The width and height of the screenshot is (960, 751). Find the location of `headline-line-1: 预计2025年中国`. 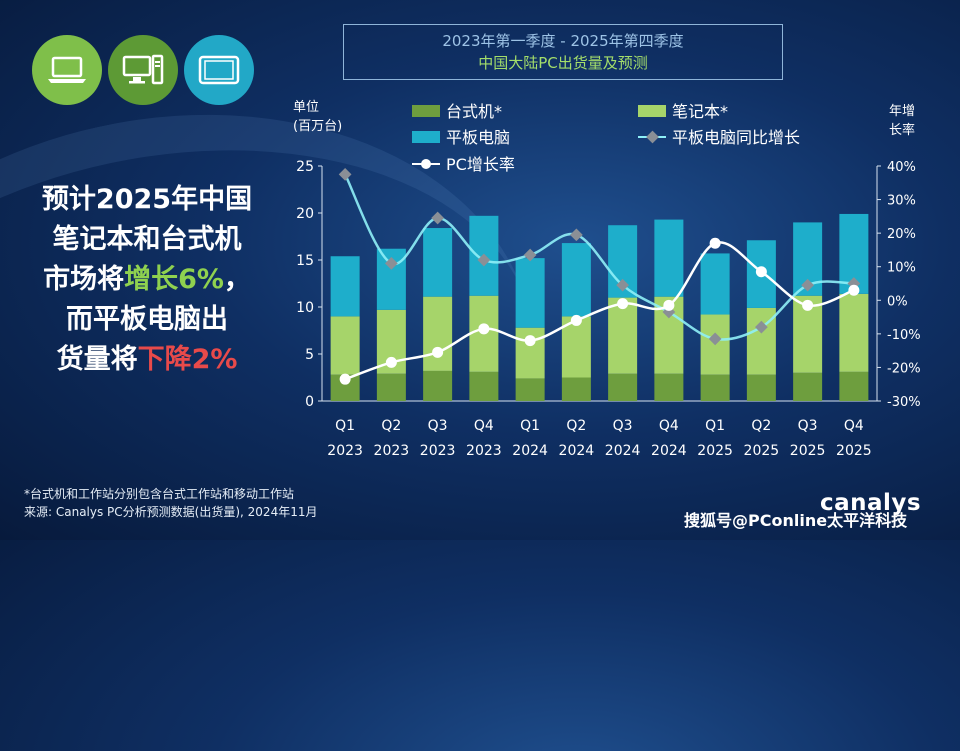

headline-line-1: 预计2025年中国 is located at coordinates (147, 199).